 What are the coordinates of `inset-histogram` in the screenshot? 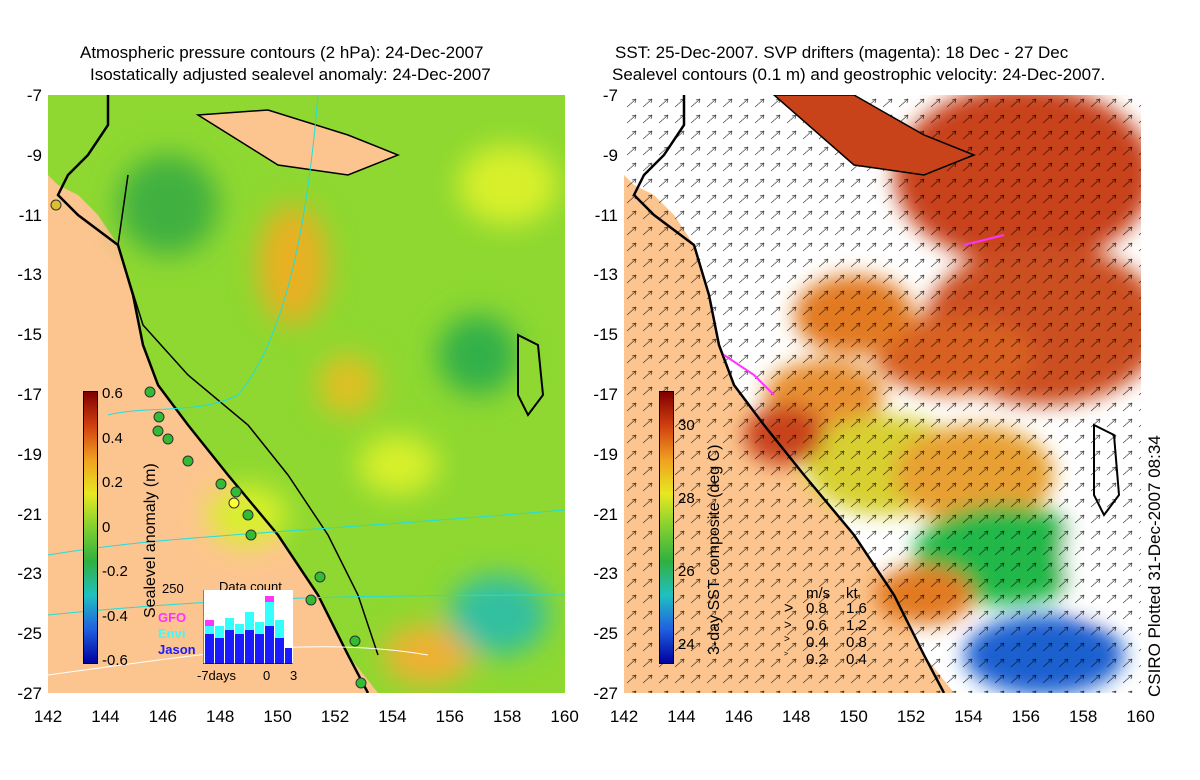 It's located at (248, 627).